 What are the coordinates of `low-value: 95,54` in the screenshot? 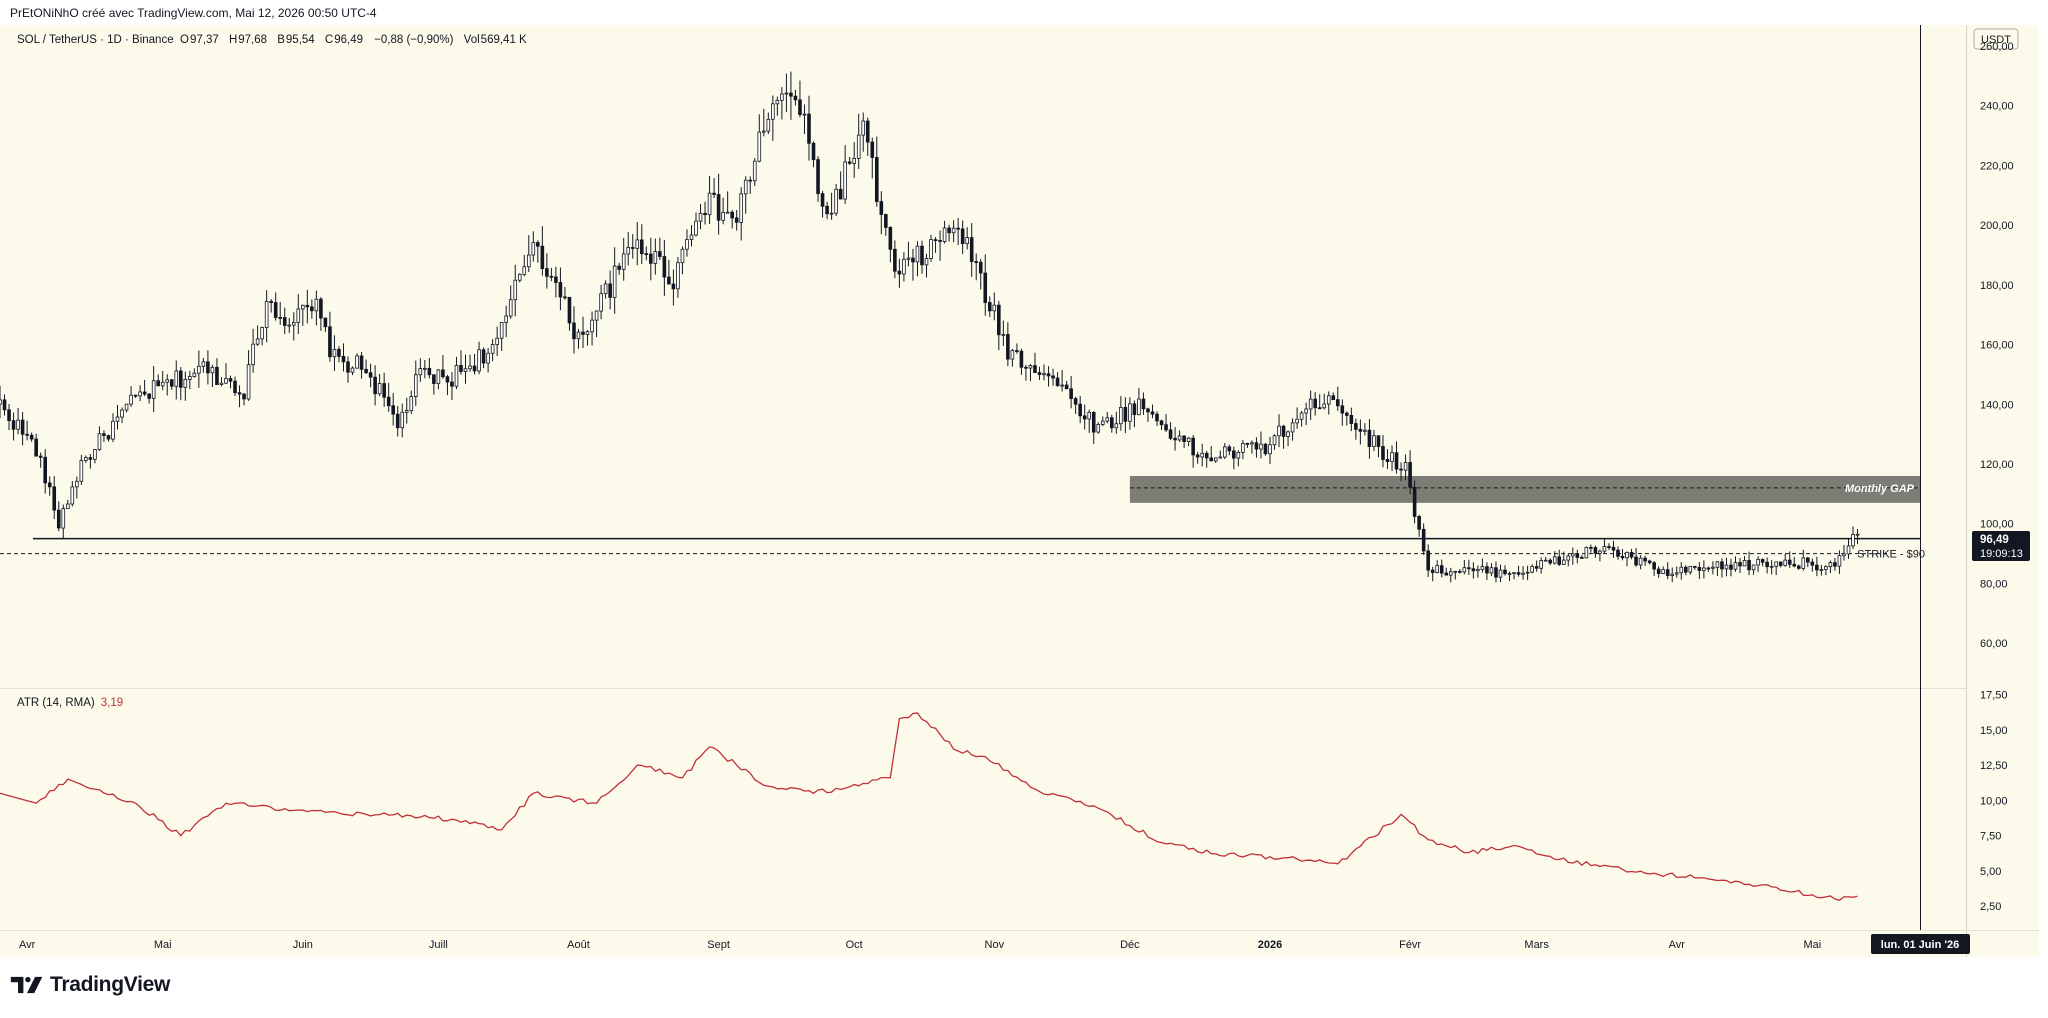 It's located at (300, 40).